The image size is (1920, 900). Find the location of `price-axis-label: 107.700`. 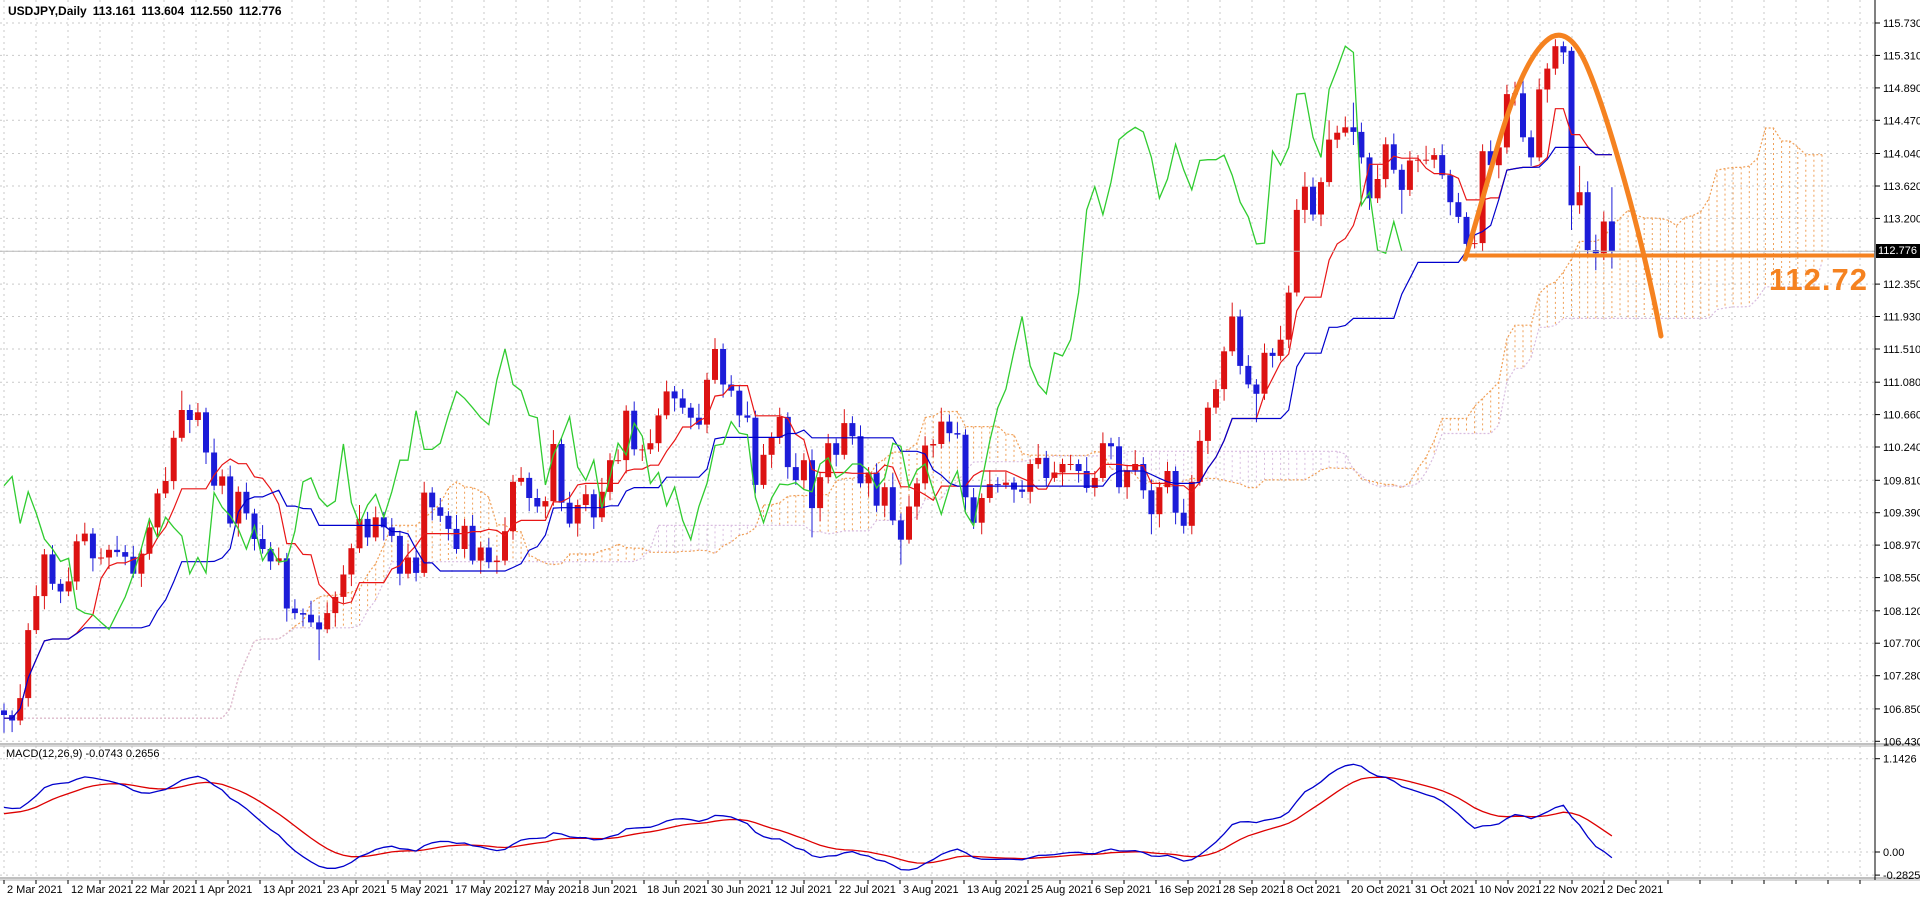

price-axis-label: 107.700 is located at coordinates (1901, 644).